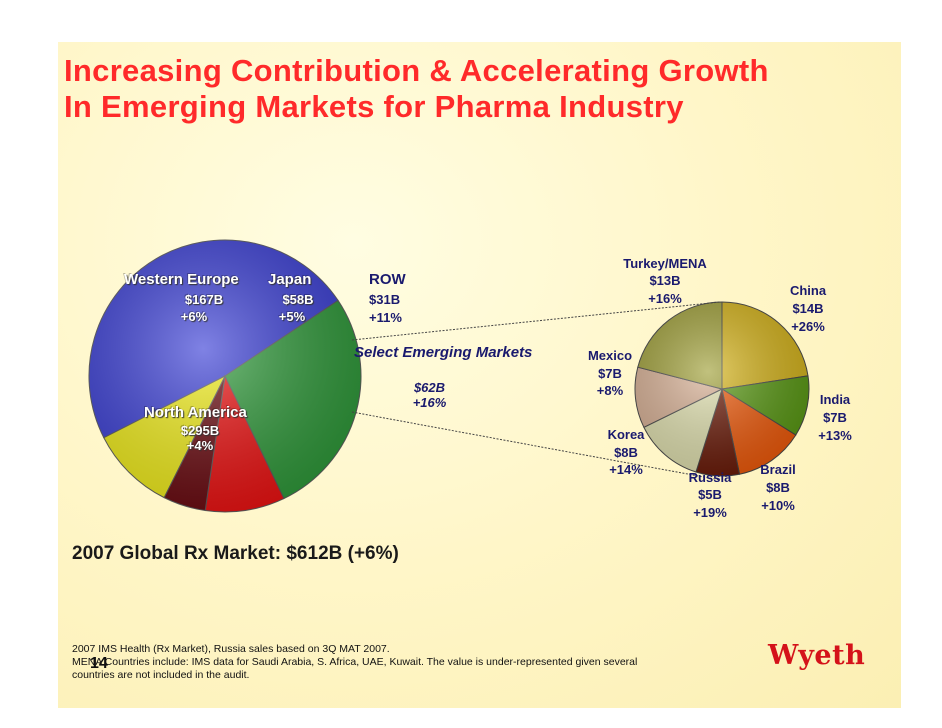 This screenshot has height=728, width=942. Describe the element at coordinates (808, 308) in the screenshot. I see `value-china: $14B` at that location.